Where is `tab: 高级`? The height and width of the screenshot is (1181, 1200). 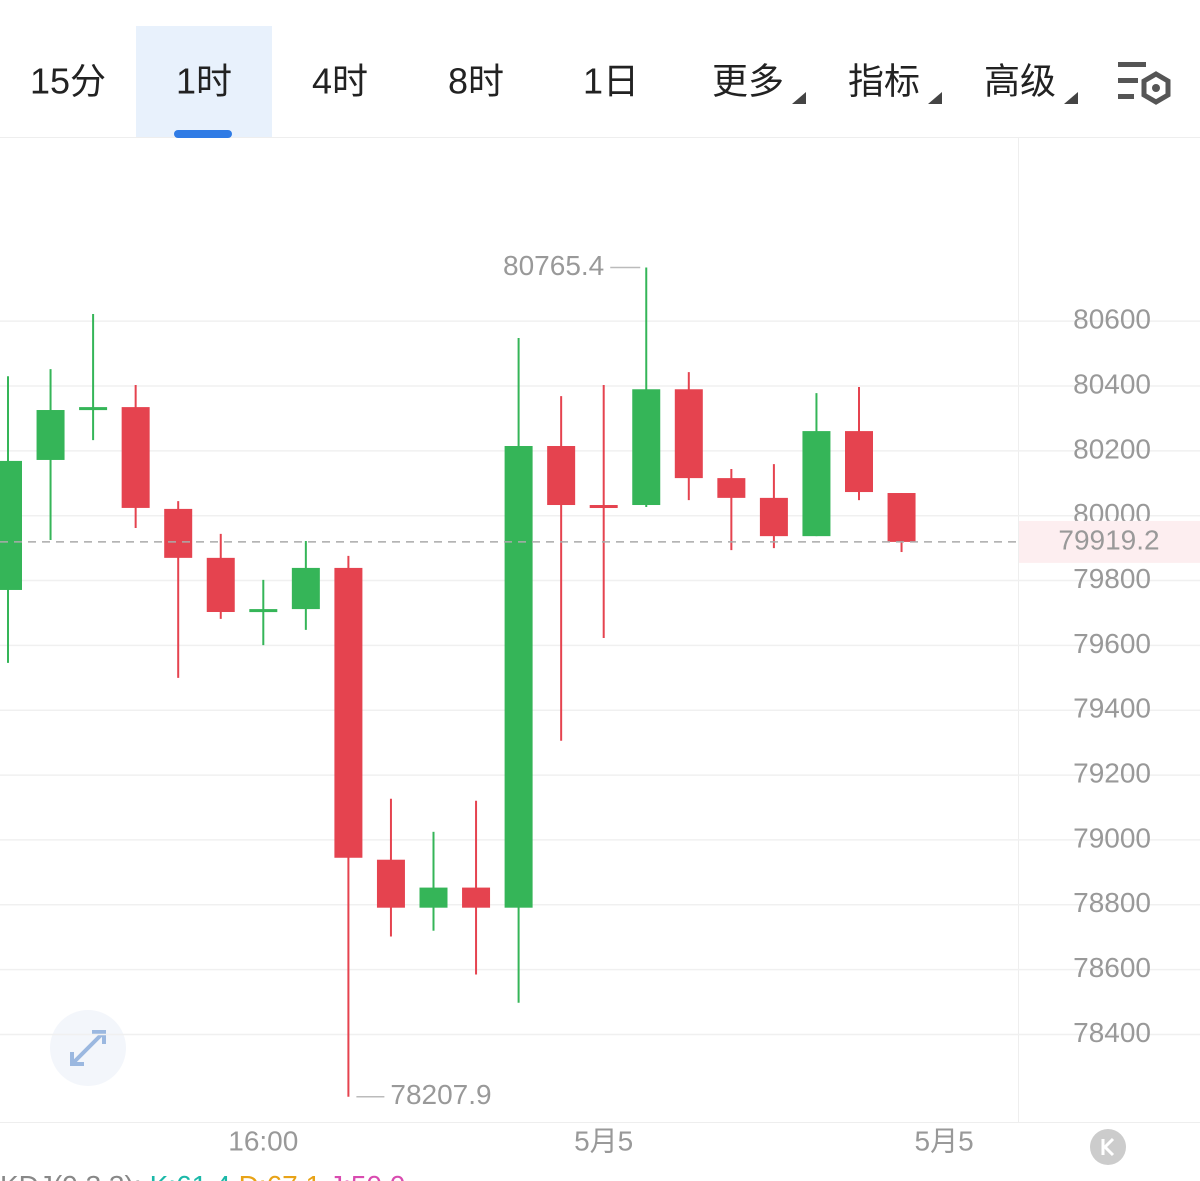
tab: 高级 is located at coordinates (1020, 81).